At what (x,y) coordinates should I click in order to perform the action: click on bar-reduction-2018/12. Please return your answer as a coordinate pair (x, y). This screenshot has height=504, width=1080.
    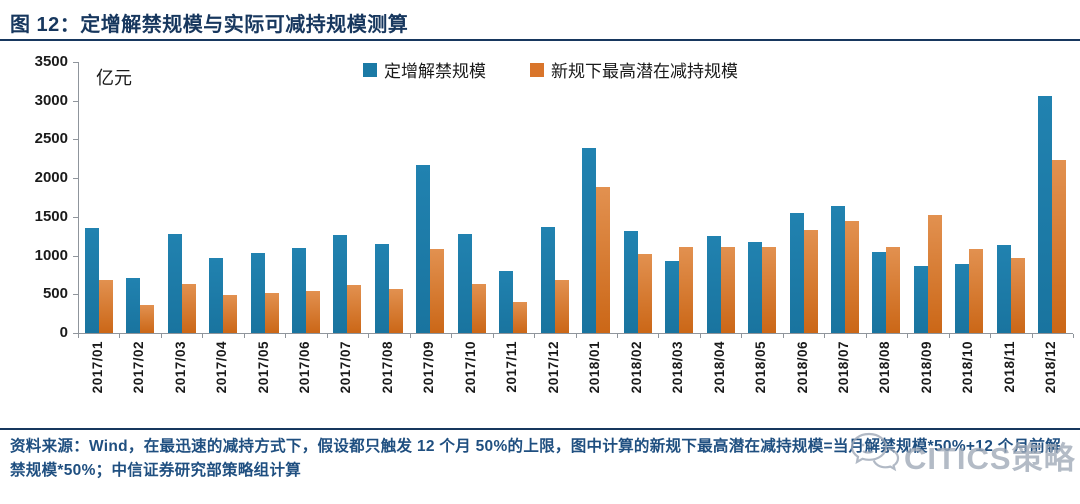
    Looking at the image, I should click on (1059, 246).